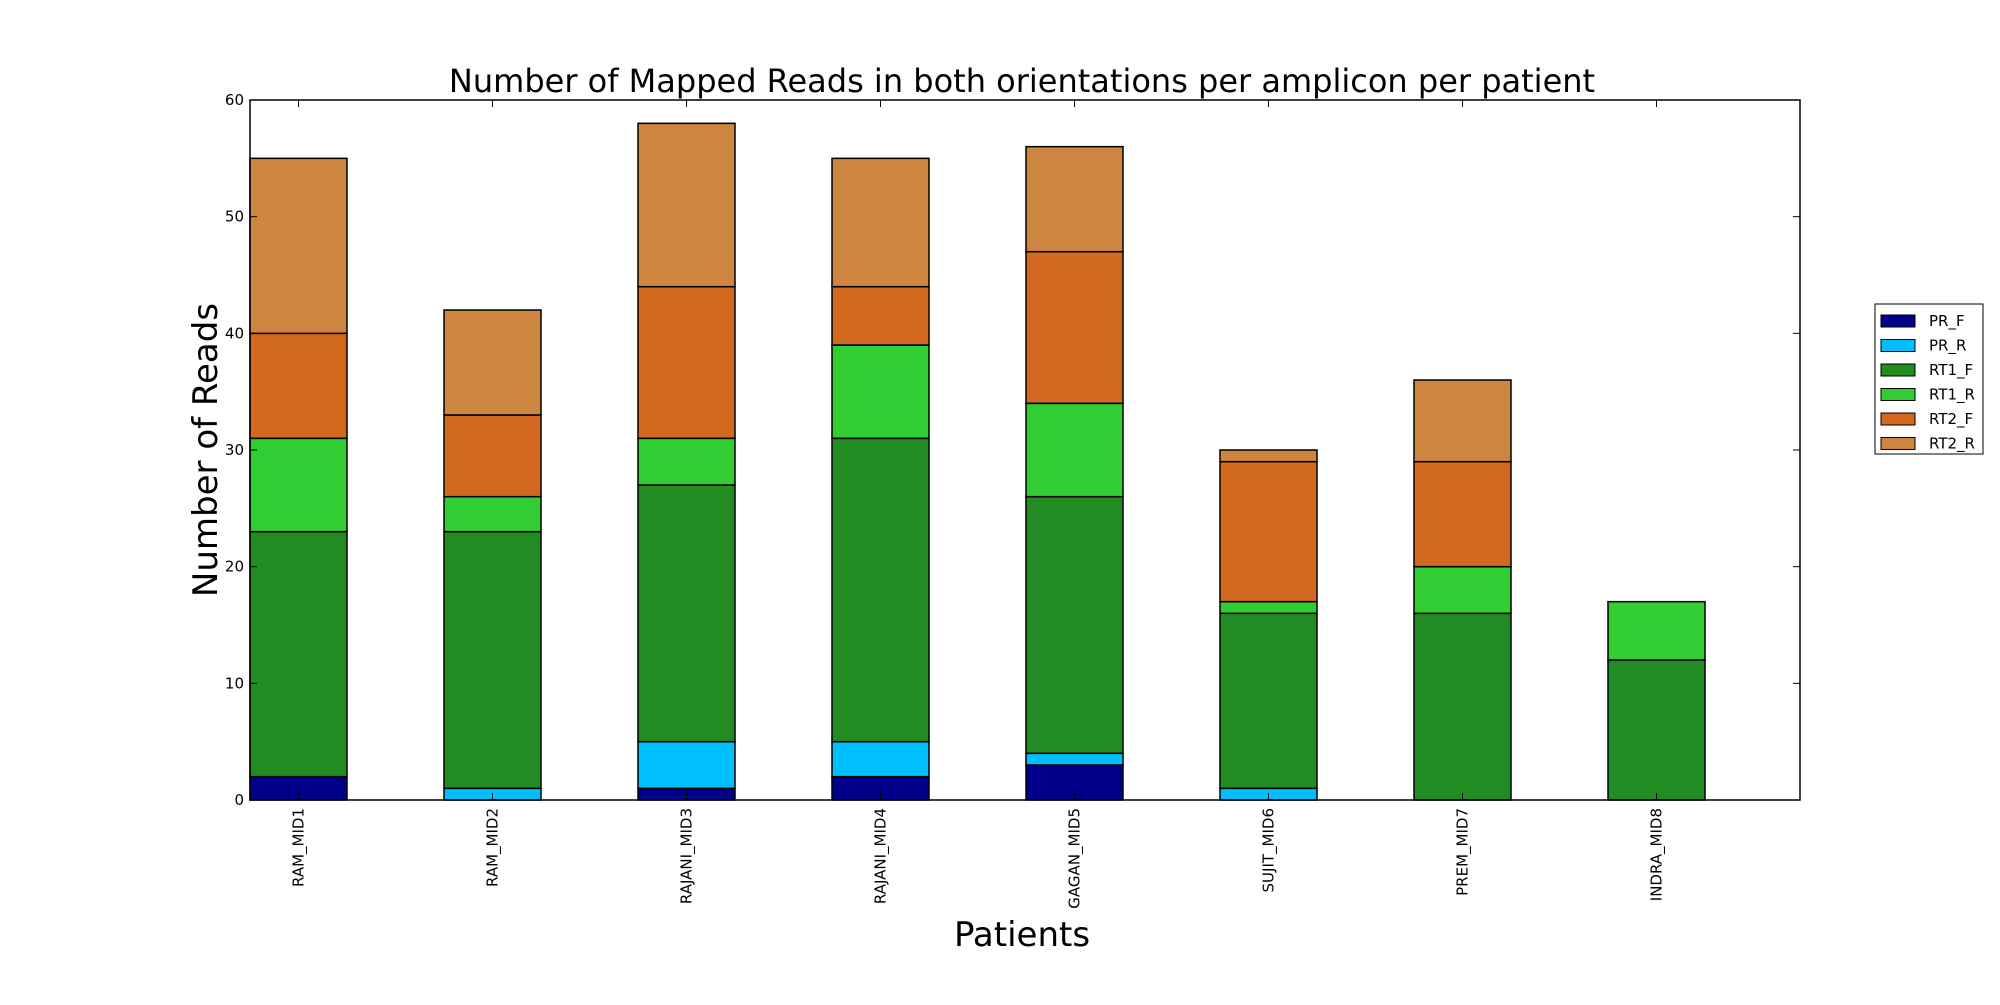 The image size is (2000, 1005). Describe the element at coordinates (492, 456) in the screenshot. I see `bar-rt2_f-ram_mid2` at that location.